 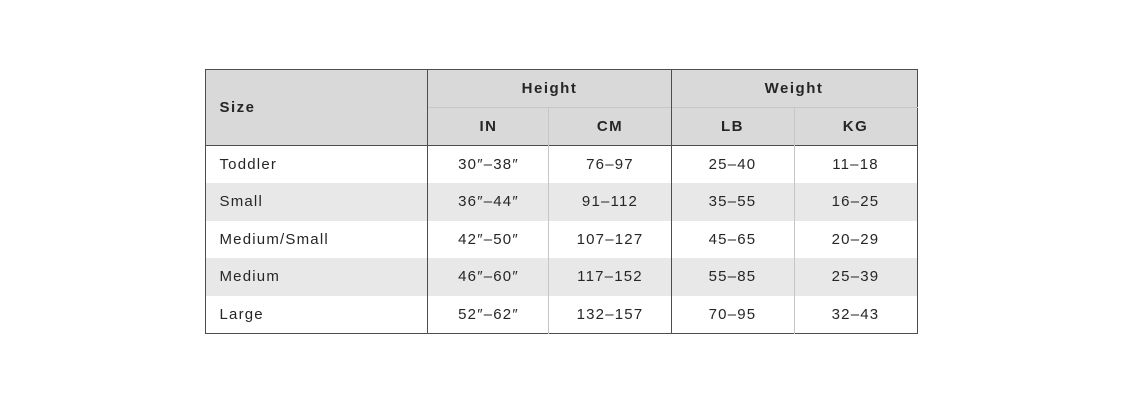 I want to click on height-cm-cell: 117–152, so click(x=609, y=277).